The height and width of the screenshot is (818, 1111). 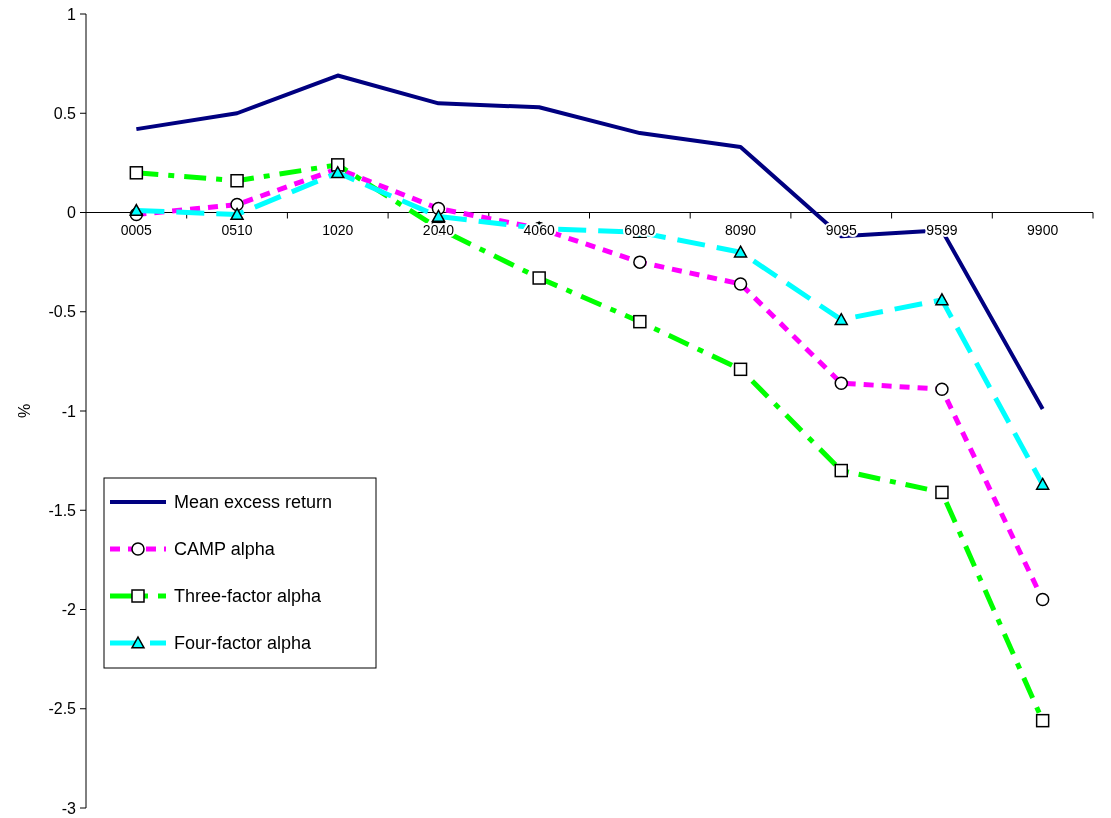 I want to click on x-tick-label: 9900, so click(x=1043, y=229).